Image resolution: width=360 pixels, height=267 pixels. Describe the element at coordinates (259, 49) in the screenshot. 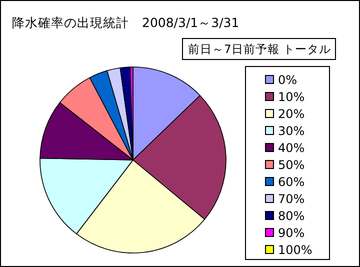

I see `chart-subtitle: 前日～7日前予報 トータル` at that location.